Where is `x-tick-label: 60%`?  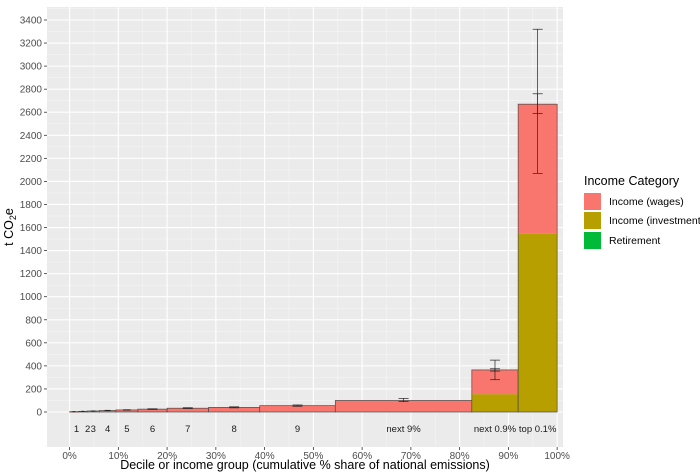 x-tick-label: 60% is located at coordinates (362, 456).